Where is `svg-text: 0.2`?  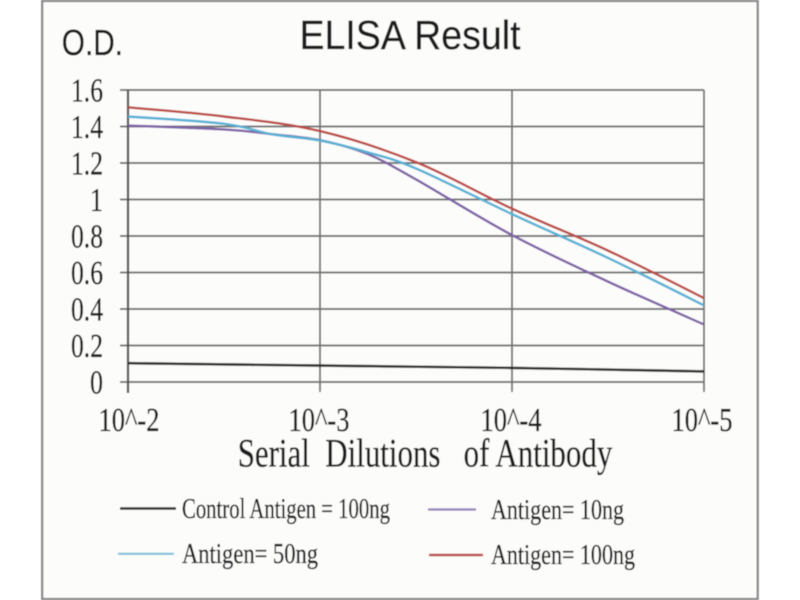 svg-text: 0.2 is located at coordinates (87, 346).